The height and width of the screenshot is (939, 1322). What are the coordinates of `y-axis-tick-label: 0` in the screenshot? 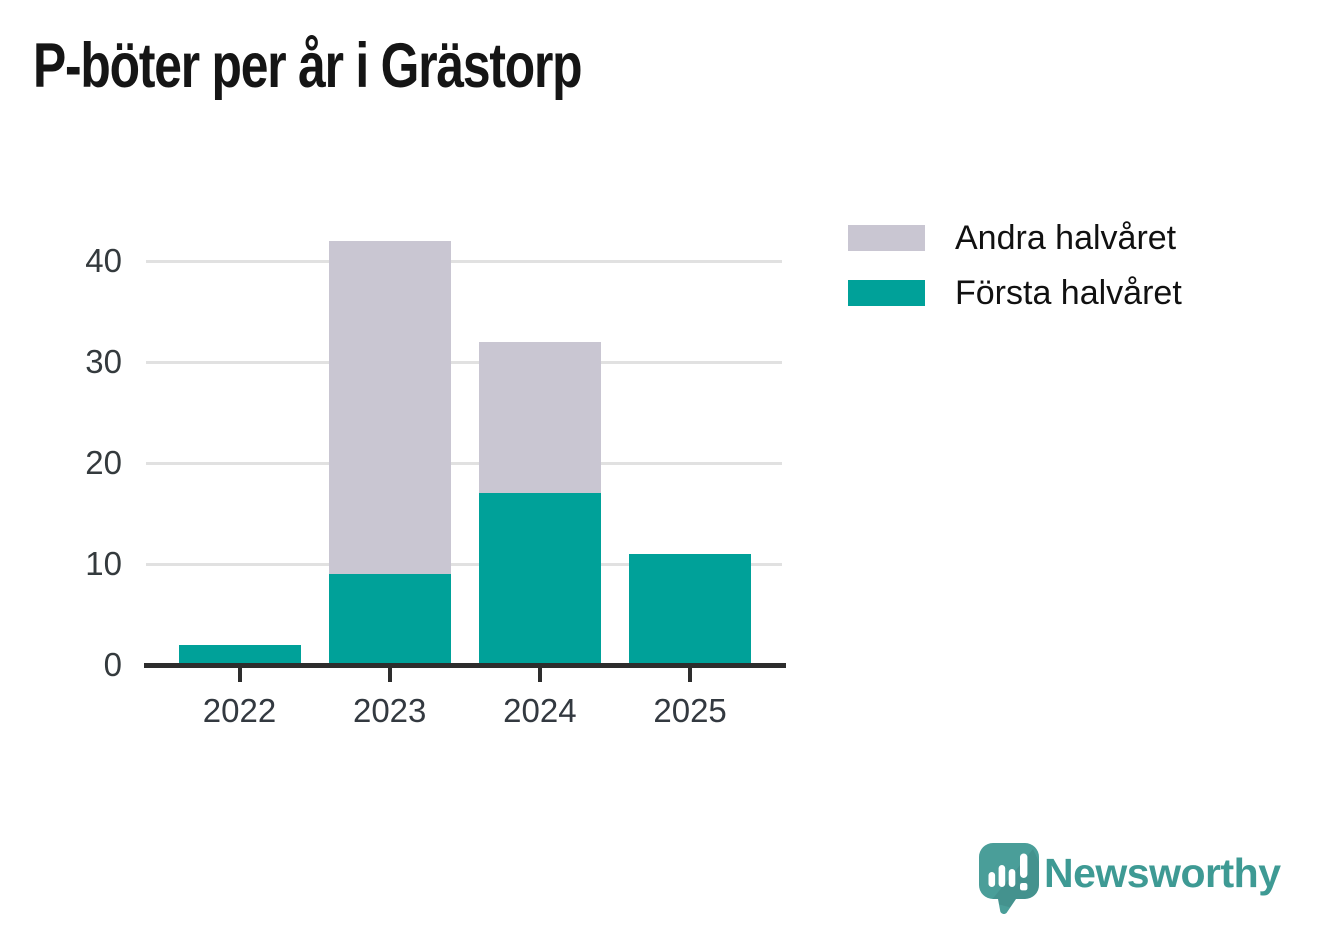 It's located at (112, 664).